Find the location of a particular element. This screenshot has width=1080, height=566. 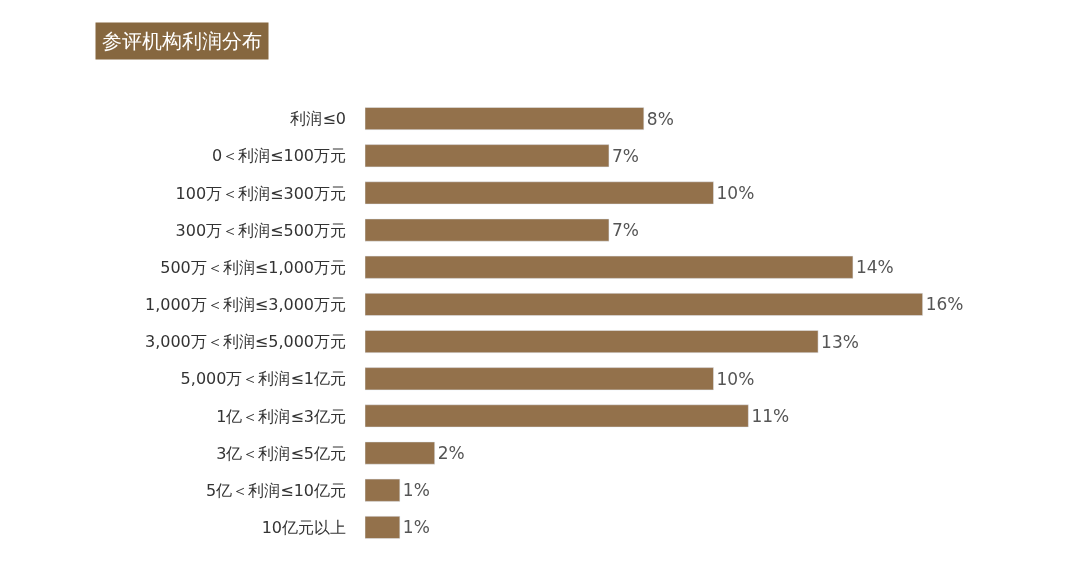

y-tick-label: 0＜利润≤100万元 is located at coordinates (278, 156).